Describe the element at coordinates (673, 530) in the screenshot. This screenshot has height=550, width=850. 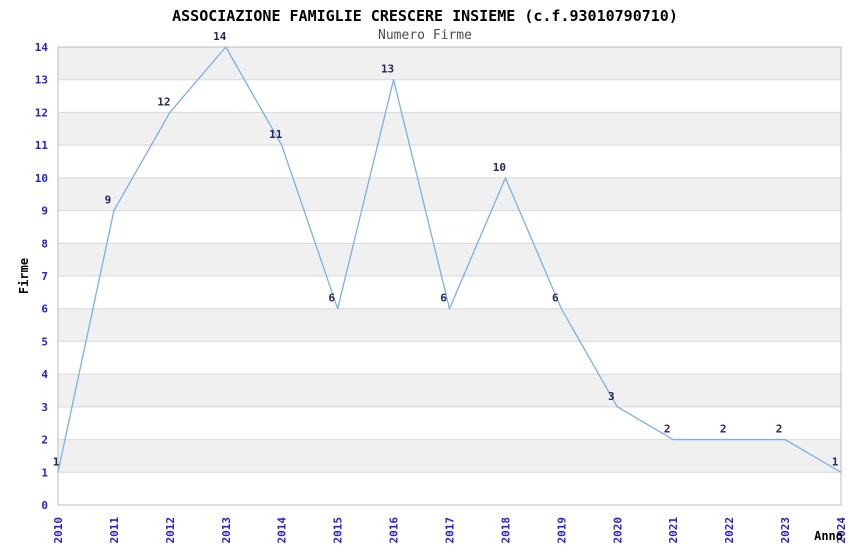
I see `x-tick-label: 2021` at that location.